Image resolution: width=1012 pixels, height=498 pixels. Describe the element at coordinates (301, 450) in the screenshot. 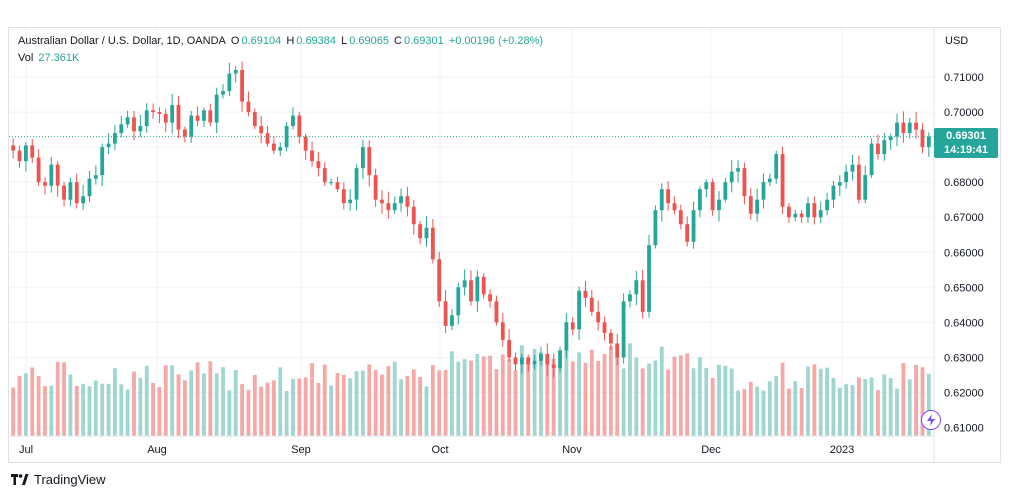

I see `time-tick: Sep` at that location.